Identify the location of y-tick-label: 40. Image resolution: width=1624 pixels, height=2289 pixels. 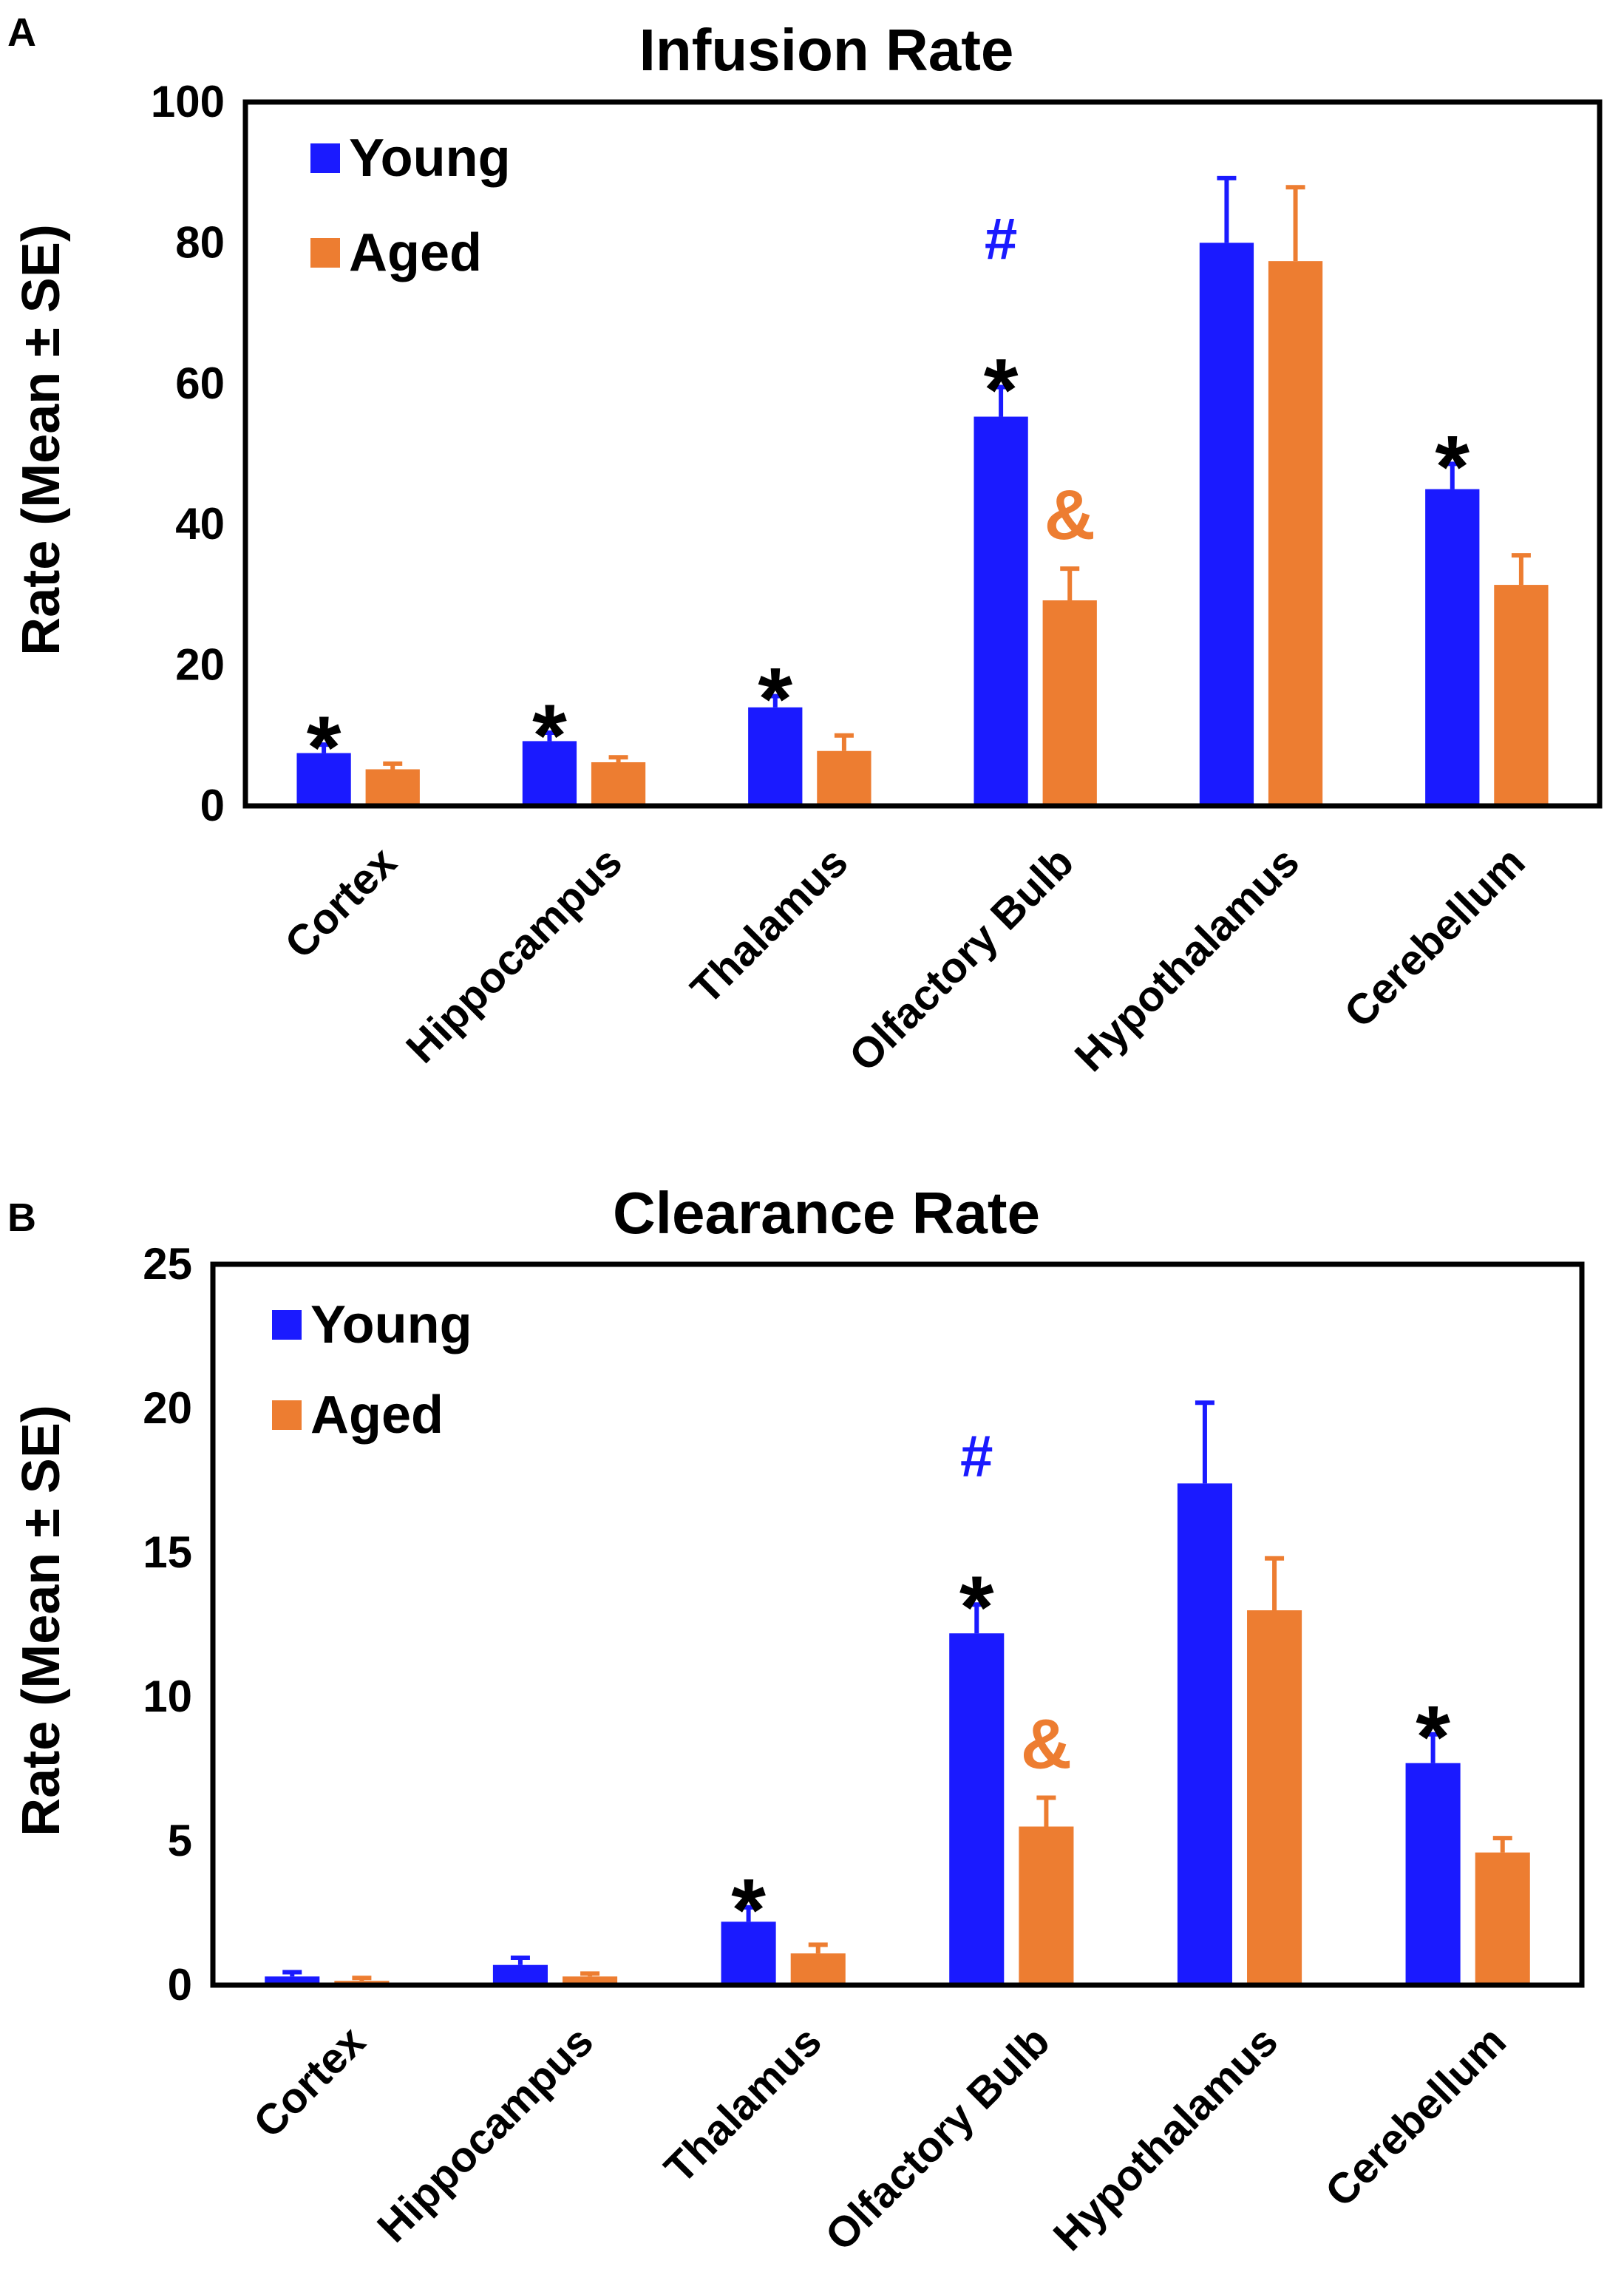
(200, 524).